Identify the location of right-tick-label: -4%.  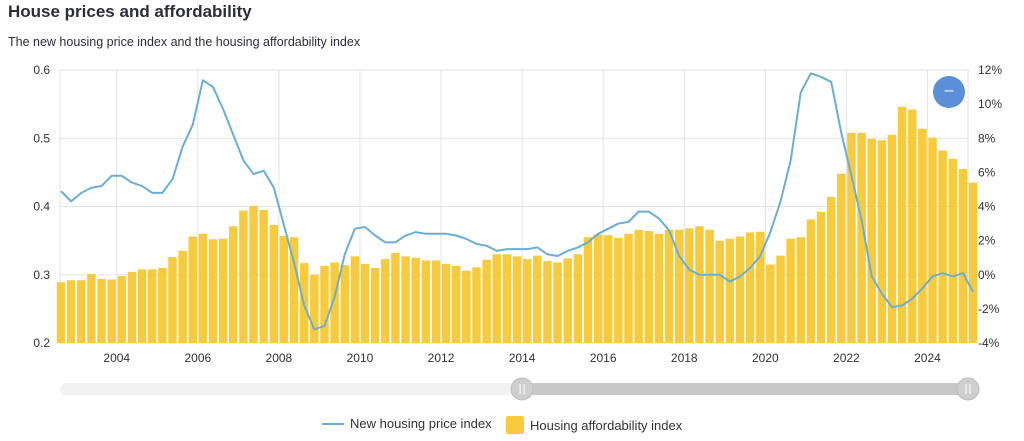
(989, 343).